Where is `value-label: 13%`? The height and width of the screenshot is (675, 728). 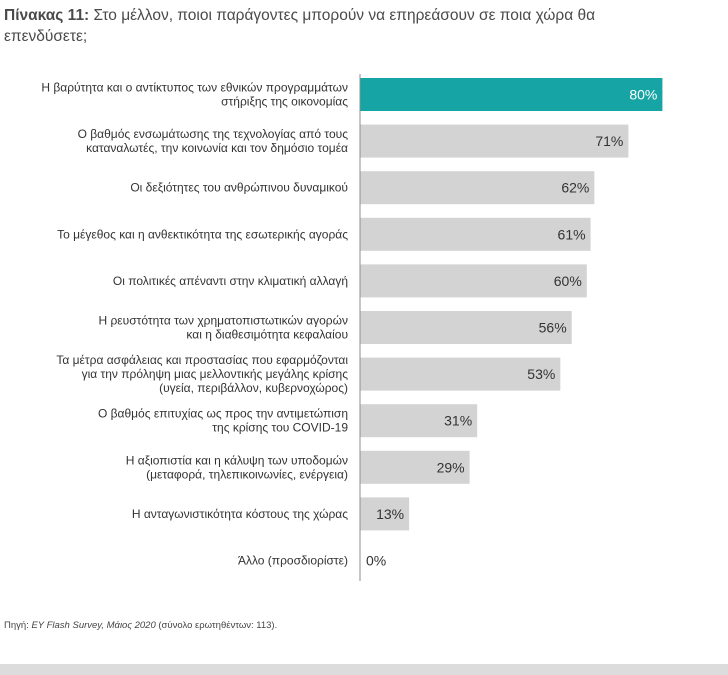
value-label: 13% is located at coordinates (390, 514).